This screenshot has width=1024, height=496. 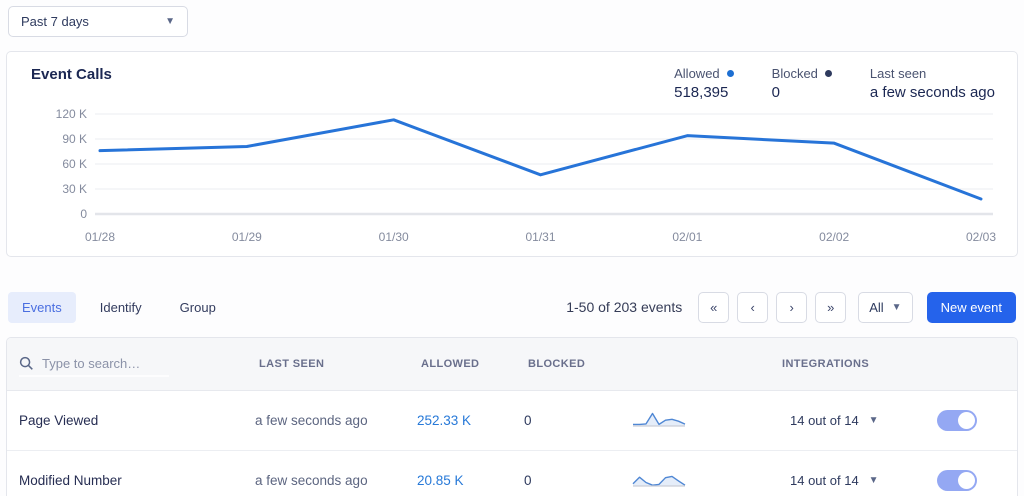 I want to click on svg-text: 60 K, so click(x=74, y=164).